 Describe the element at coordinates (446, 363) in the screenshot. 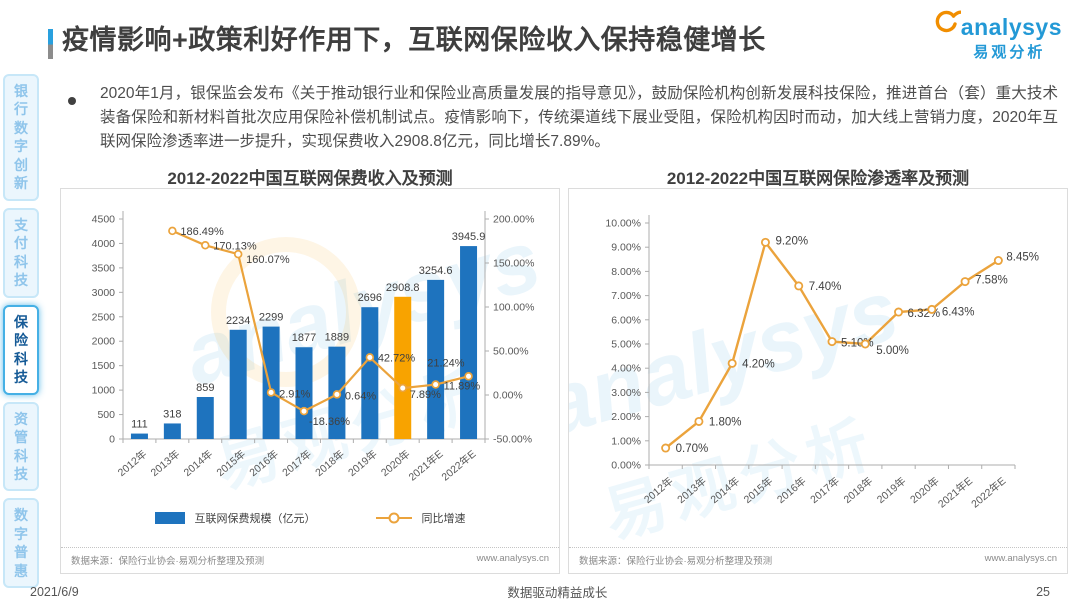

I see `svg-text: 21.24%` at that location.